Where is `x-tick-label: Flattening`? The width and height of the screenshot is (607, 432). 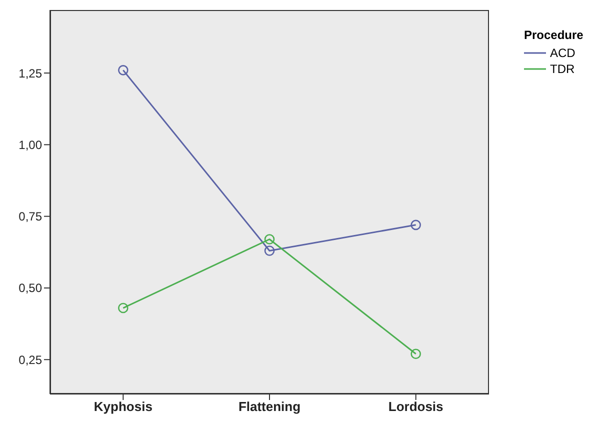
x-tick-label: Flattening is located at coordinates (269, 406).